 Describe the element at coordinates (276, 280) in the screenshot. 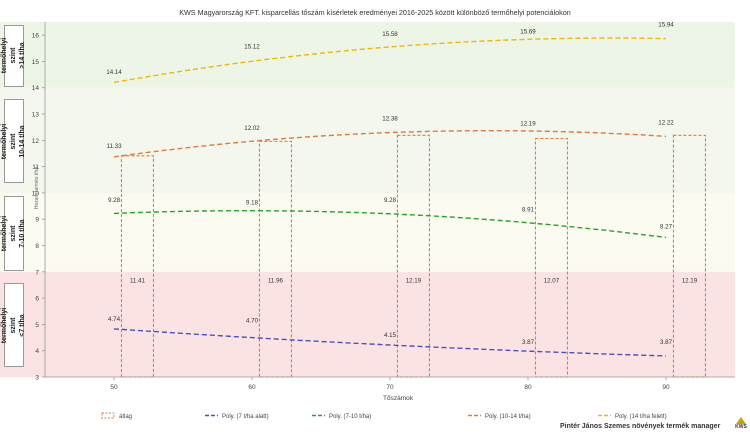

I see `bar-label-1: 11.96` at that location.